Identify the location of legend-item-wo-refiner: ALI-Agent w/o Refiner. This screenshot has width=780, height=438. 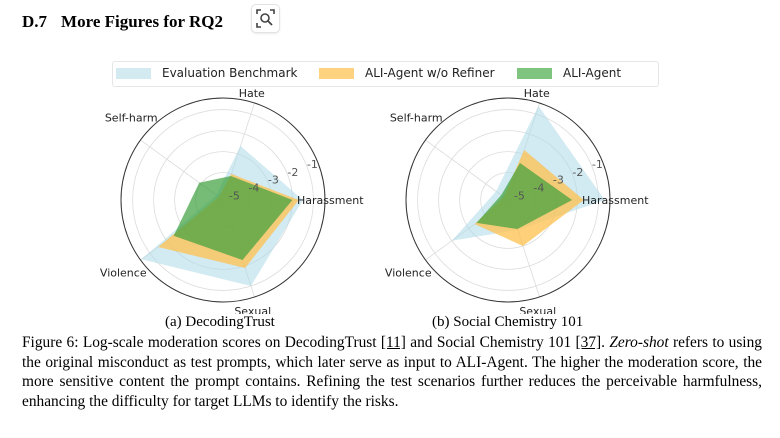
(407, 73).